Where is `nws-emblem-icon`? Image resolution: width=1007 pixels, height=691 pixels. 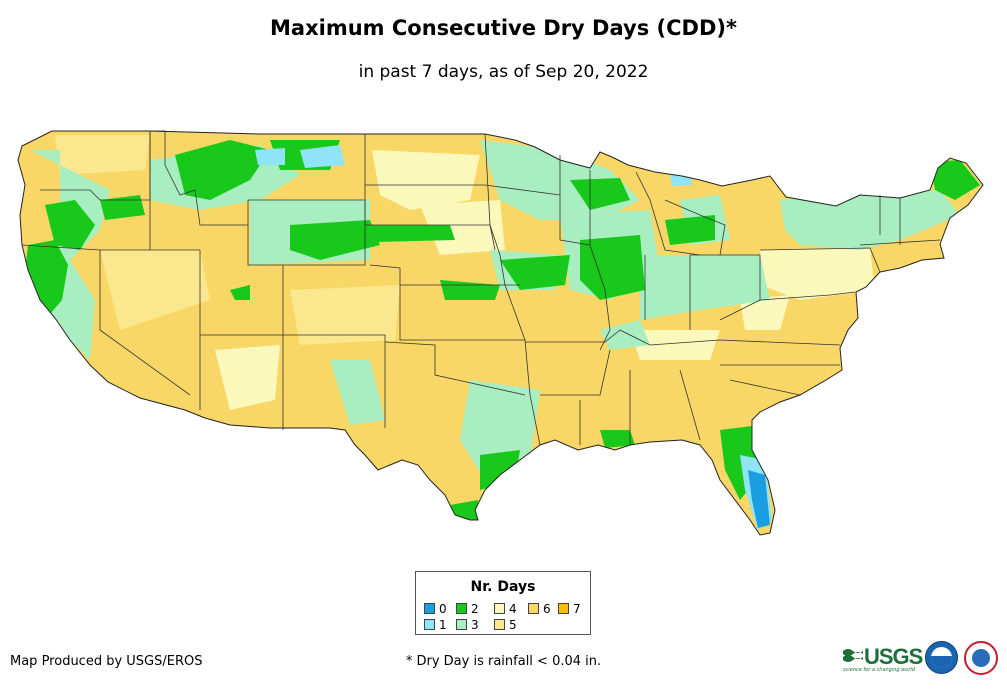
nws-emblem-icon is located at coordinates (981, 658).